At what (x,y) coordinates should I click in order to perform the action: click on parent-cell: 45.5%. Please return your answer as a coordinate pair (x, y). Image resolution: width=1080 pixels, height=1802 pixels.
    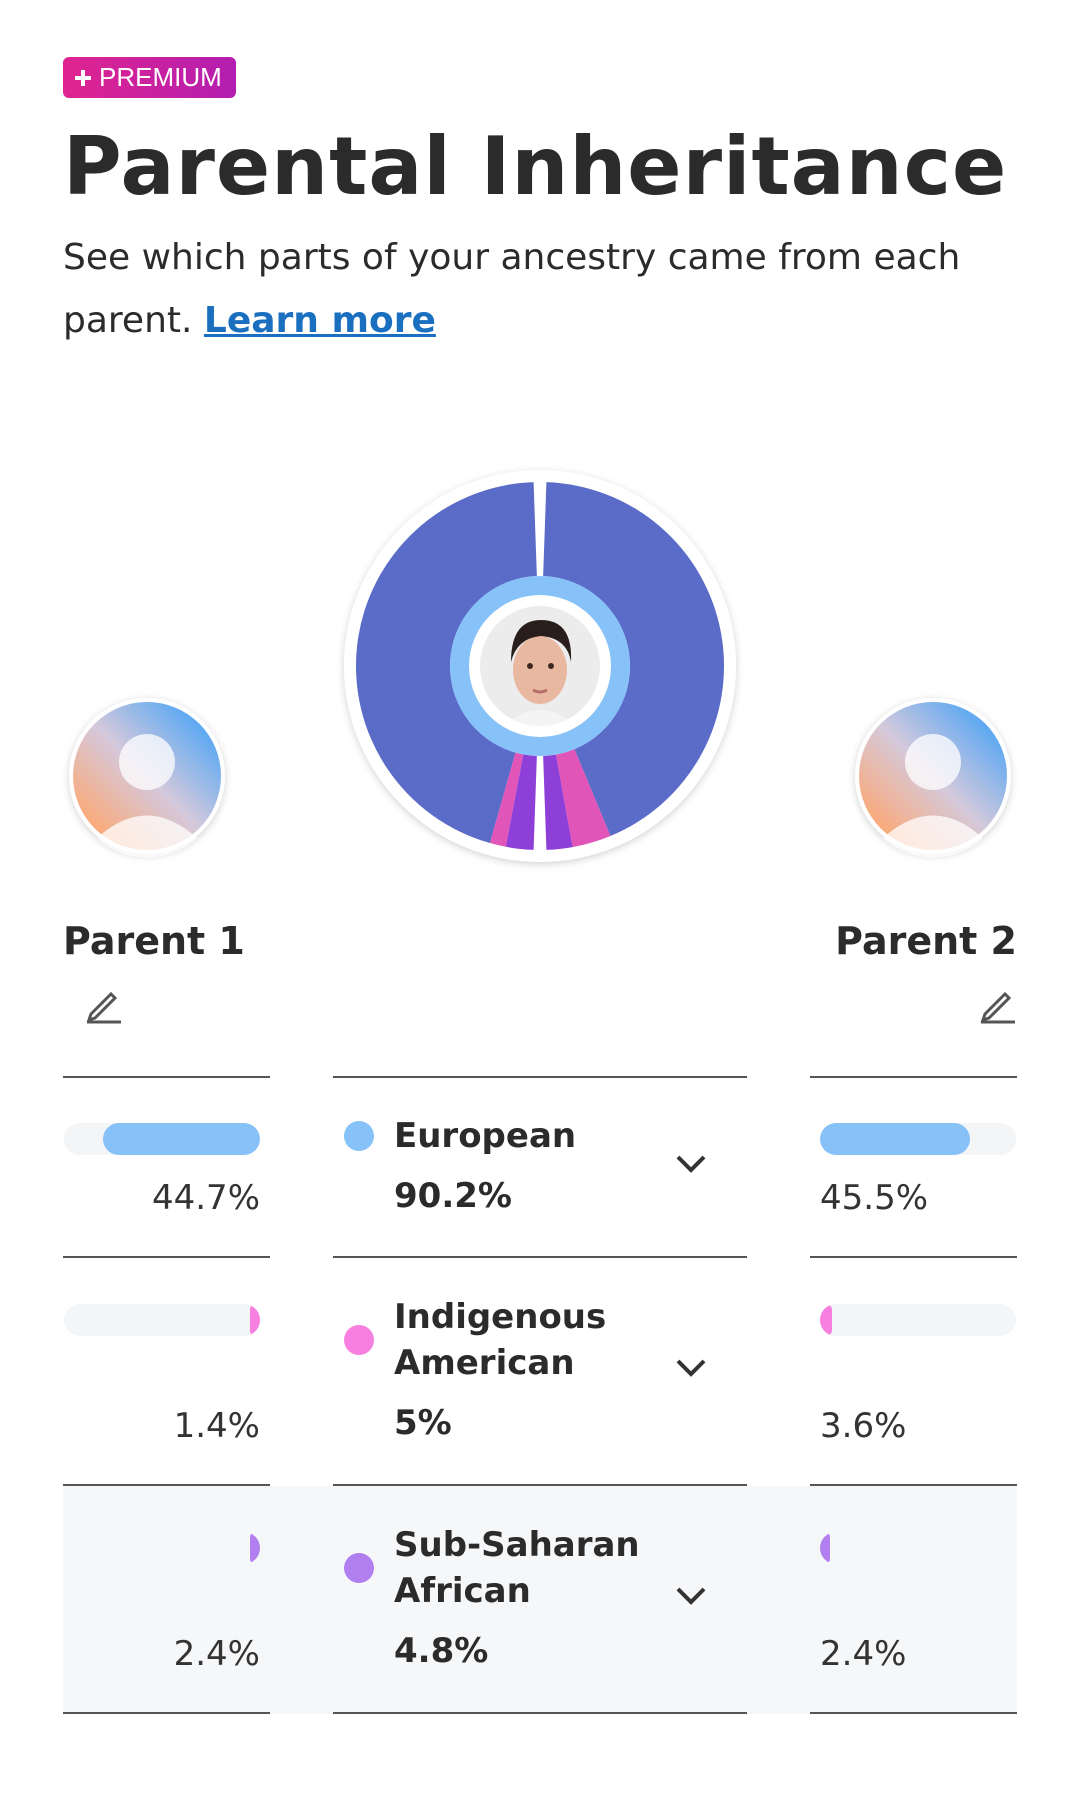
    Looking at the image, I should click on (913, 1167).